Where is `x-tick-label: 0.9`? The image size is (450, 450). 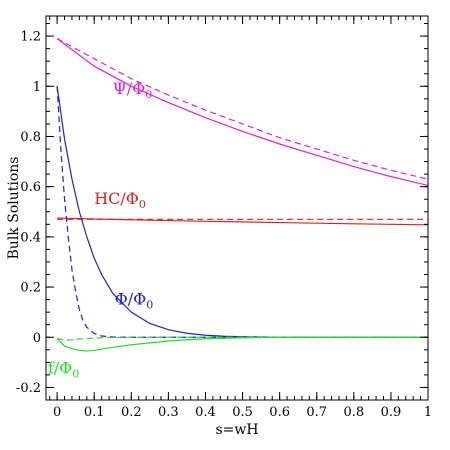 x-tick-label: 0.9 is located at coordinates (391, 412).